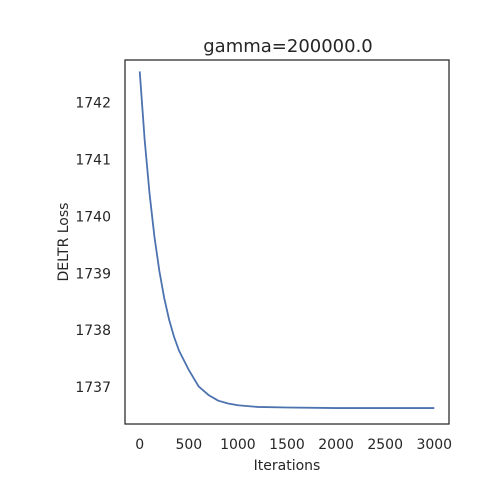  Describe the element at coordinates (139, 445) in the screenshot. I see `x-tick-label: 0` at that location.